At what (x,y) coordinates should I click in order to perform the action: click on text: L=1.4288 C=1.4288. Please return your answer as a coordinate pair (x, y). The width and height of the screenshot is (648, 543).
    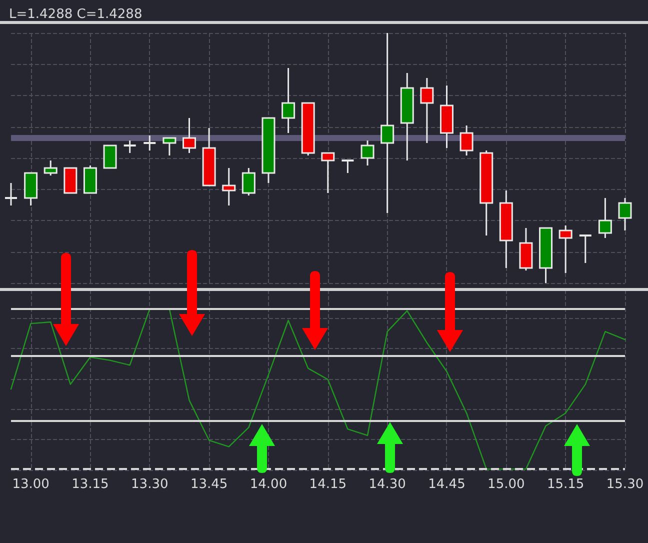
    Looking at the image, I should click on (75, 14).